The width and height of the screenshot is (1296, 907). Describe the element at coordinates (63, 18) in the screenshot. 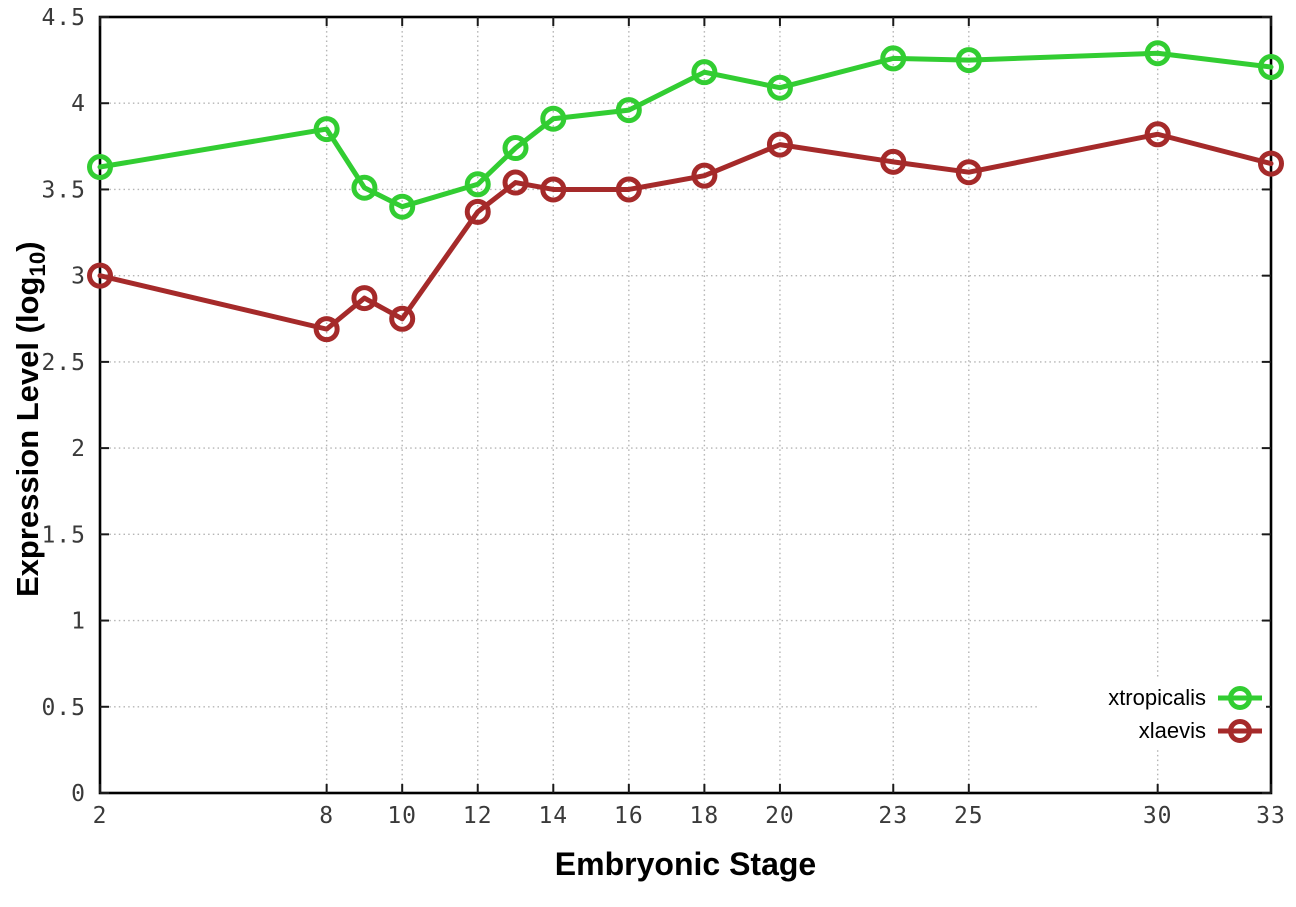

I see `y-tick-label: 4.5` at that location.